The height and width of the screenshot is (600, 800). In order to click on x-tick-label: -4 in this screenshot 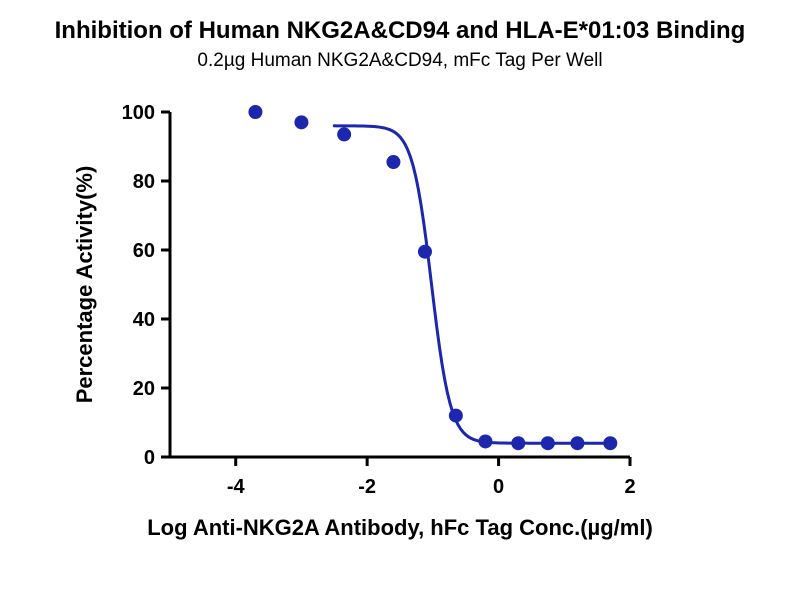, I will do `click(236, 487)`.